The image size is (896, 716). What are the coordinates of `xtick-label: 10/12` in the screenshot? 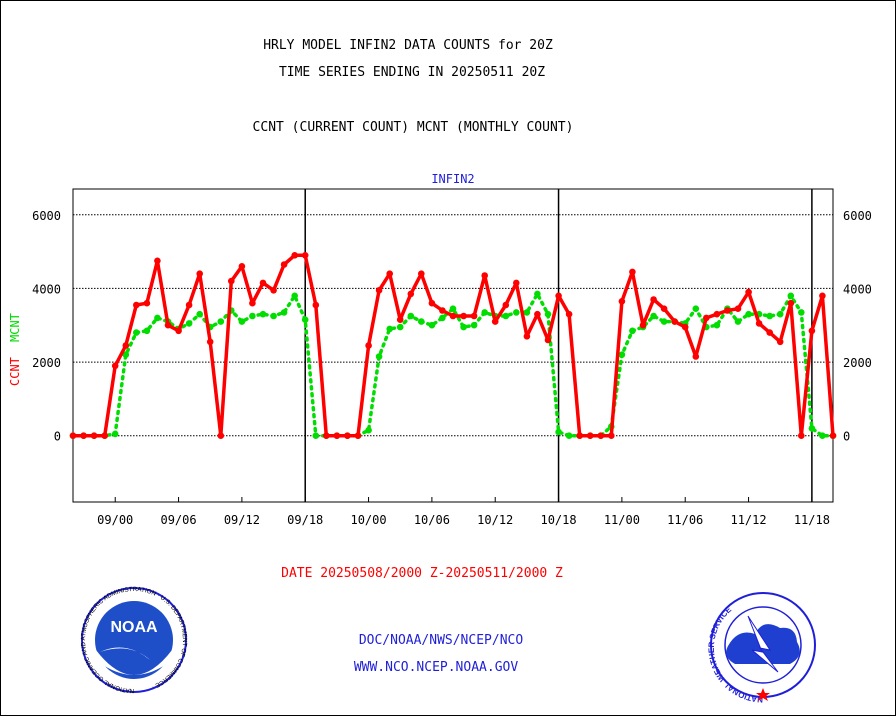 It's located at (495, 520).